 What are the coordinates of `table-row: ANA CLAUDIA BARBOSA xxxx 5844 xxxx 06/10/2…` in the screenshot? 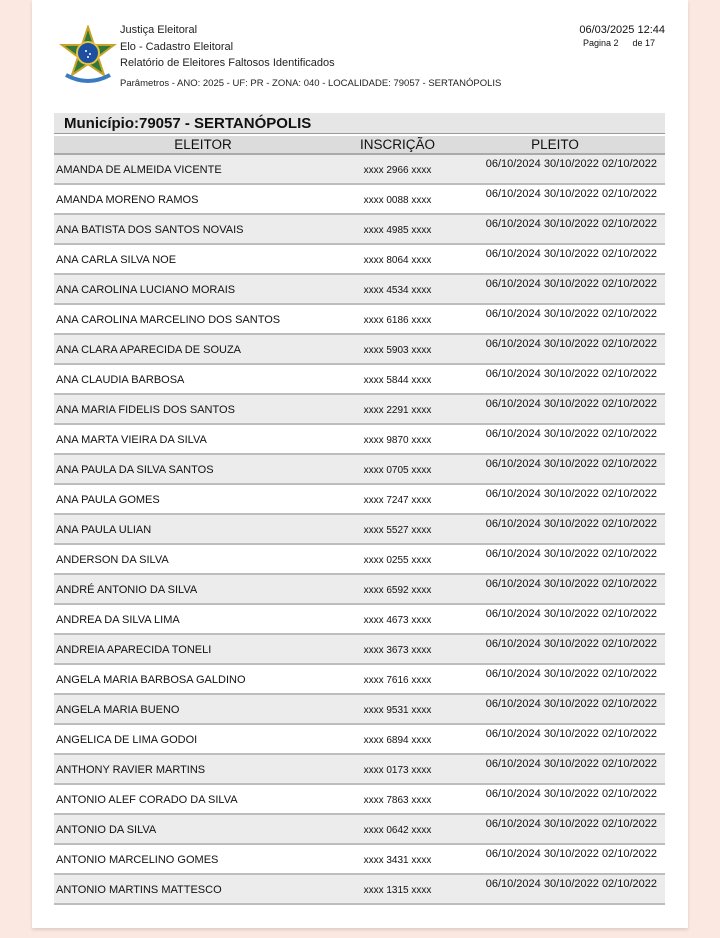 It's located at (359, 380).